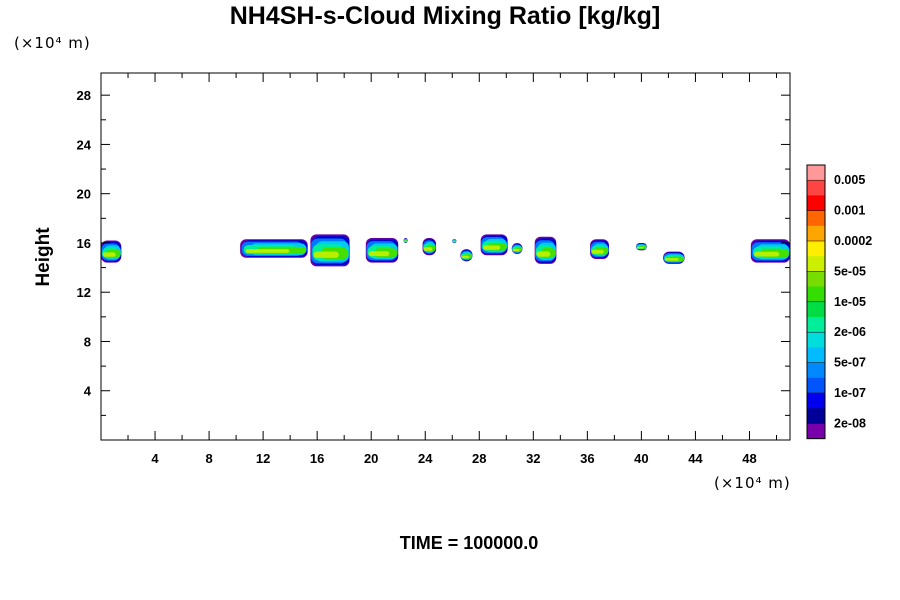 The width and height of the screenshot is (900, 600). I want to click on colorbar-label: 2e-08, so click(850, 423).